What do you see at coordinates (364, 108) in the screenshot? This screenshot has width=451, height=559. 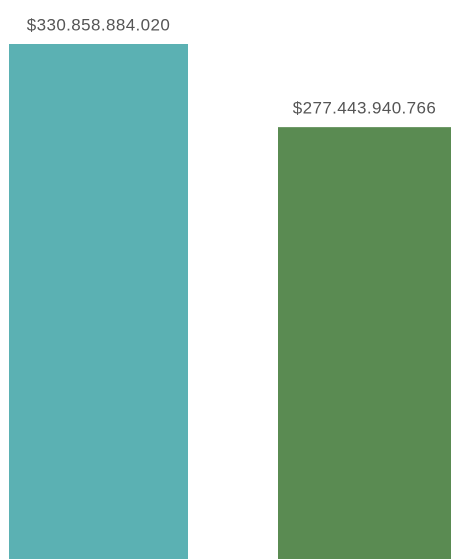 I see `data-label: $277.443.940.766` at bounding box center [364, 108].